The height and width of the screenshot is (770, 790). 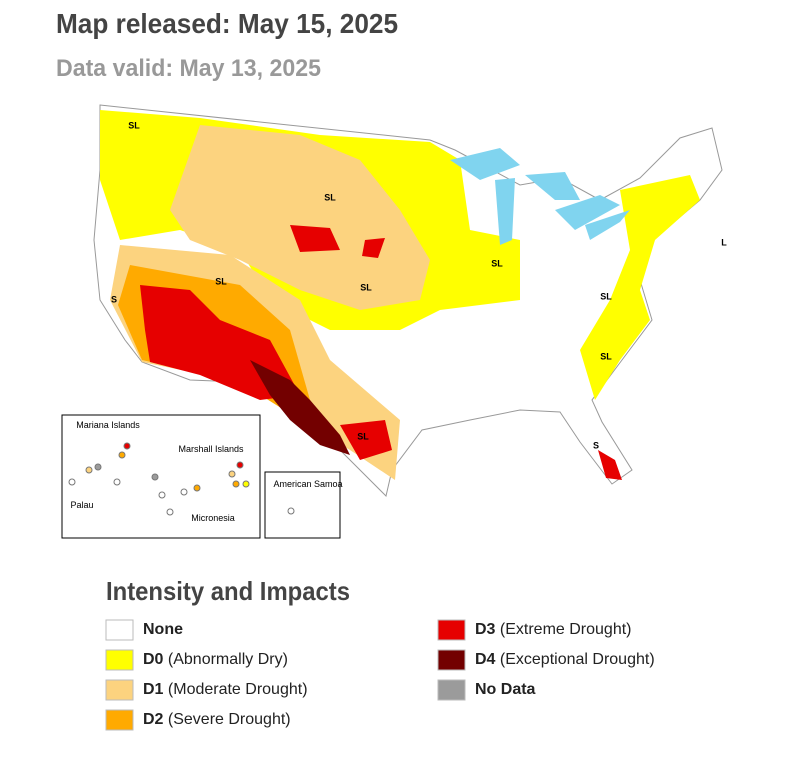 I want to click on d4-area, so click(x=300, y=407).